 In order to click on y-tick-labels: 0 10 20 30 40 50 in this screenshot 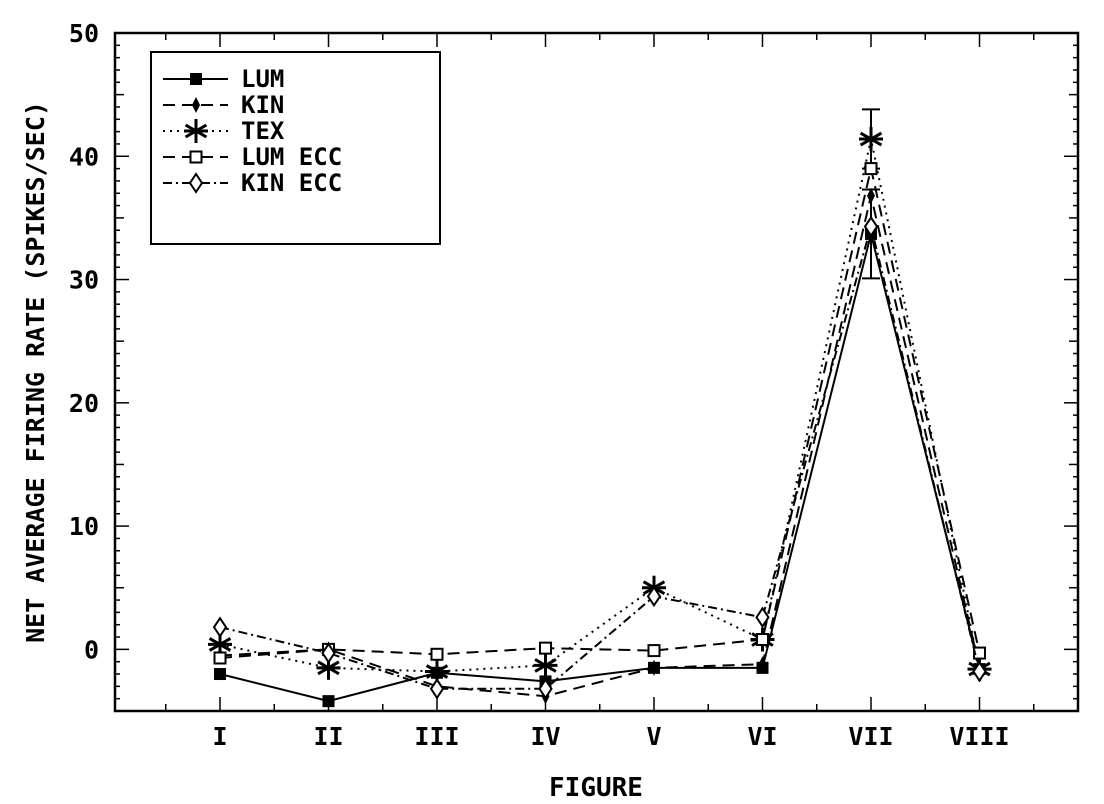, I will do `click(84, 341)`.